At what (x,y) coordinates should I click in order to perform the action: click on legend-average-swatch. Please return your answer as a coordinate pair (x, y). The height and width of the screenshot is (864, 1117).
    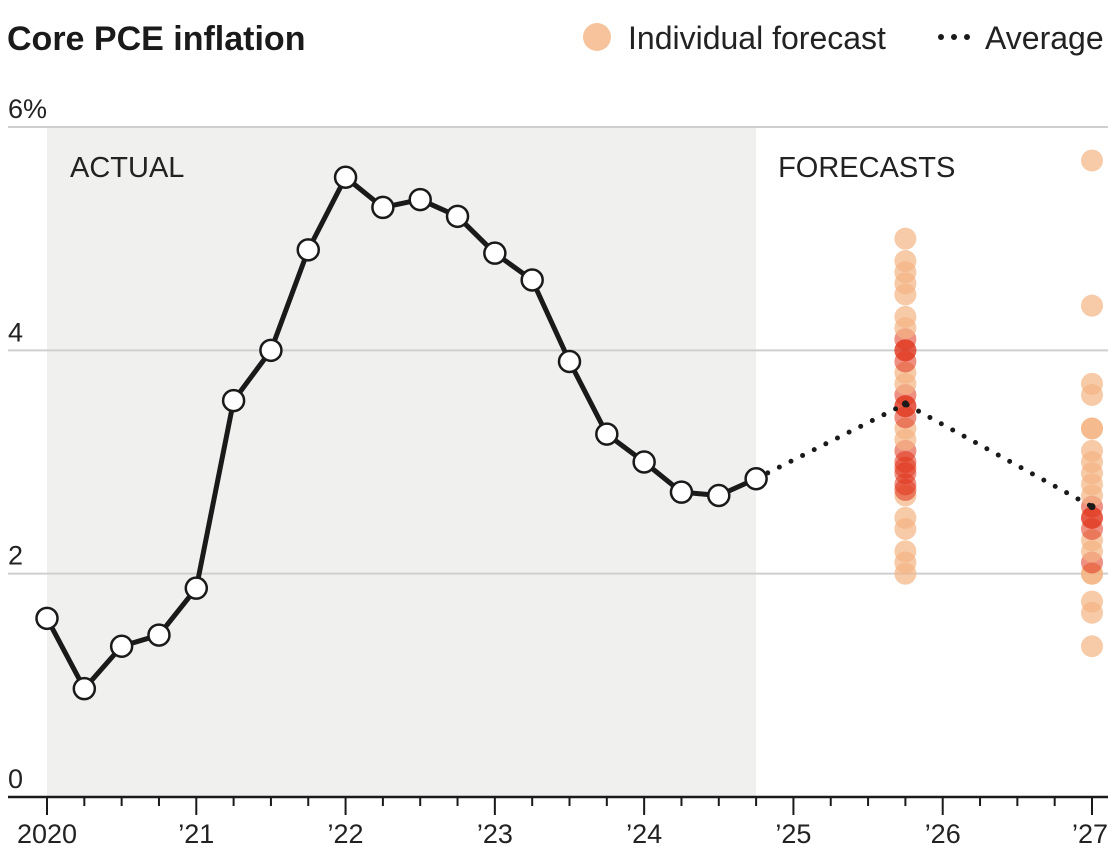
    Looking at the image, I should click on (954, 37).